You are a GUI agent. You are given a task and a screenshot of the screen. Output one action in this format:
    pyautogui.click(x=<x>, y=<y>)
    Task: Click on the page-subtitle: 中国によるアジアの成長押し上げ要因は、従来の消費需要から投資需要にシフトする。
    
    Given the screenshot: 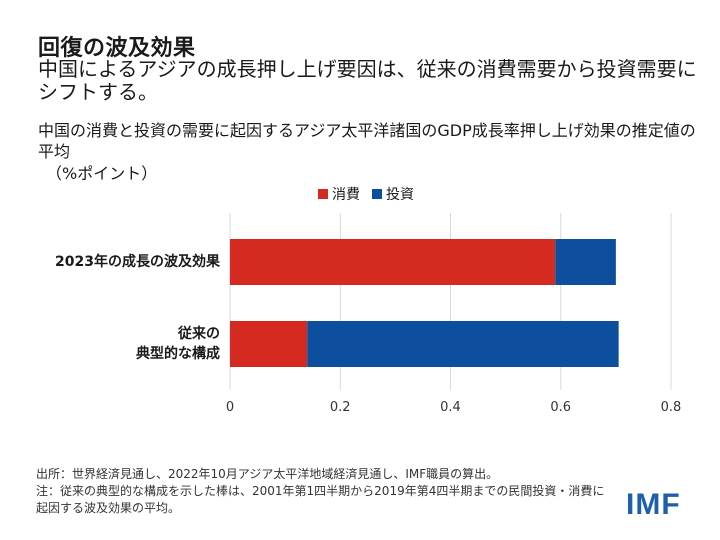 What is the action you would take?
    pyautogui.click(x=367, y=80)
    